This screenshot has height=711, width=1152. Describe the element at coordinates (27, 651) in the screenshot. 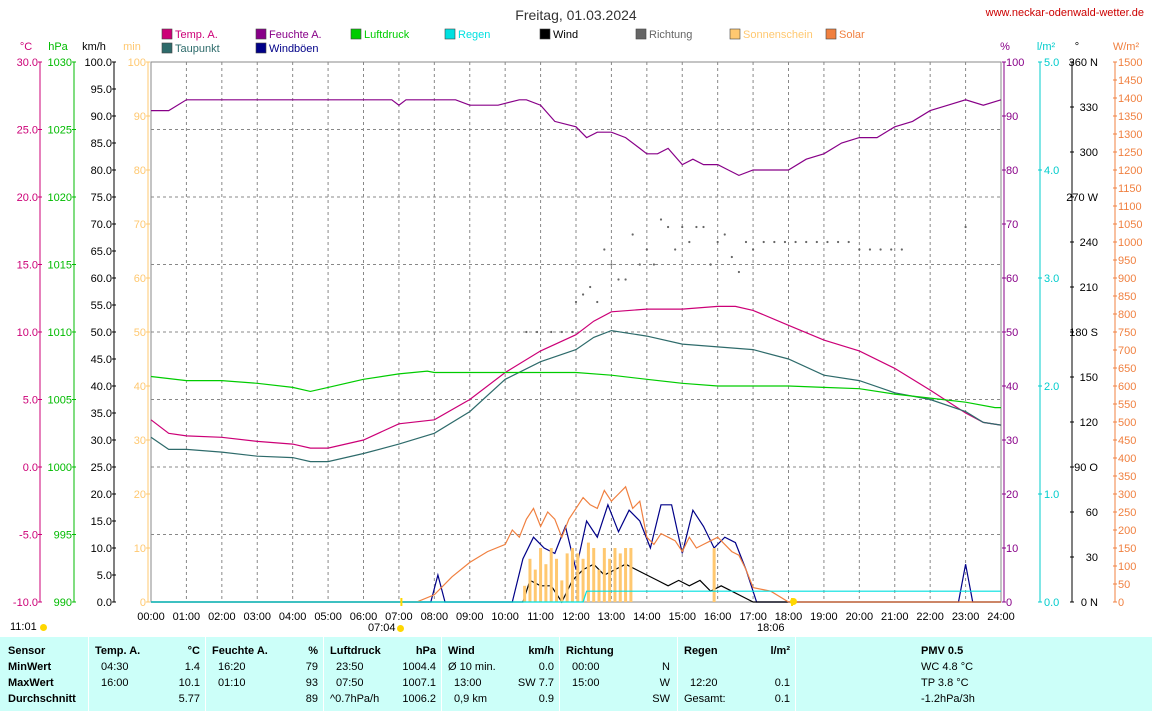

I see `col-header: Sensor` at that location.